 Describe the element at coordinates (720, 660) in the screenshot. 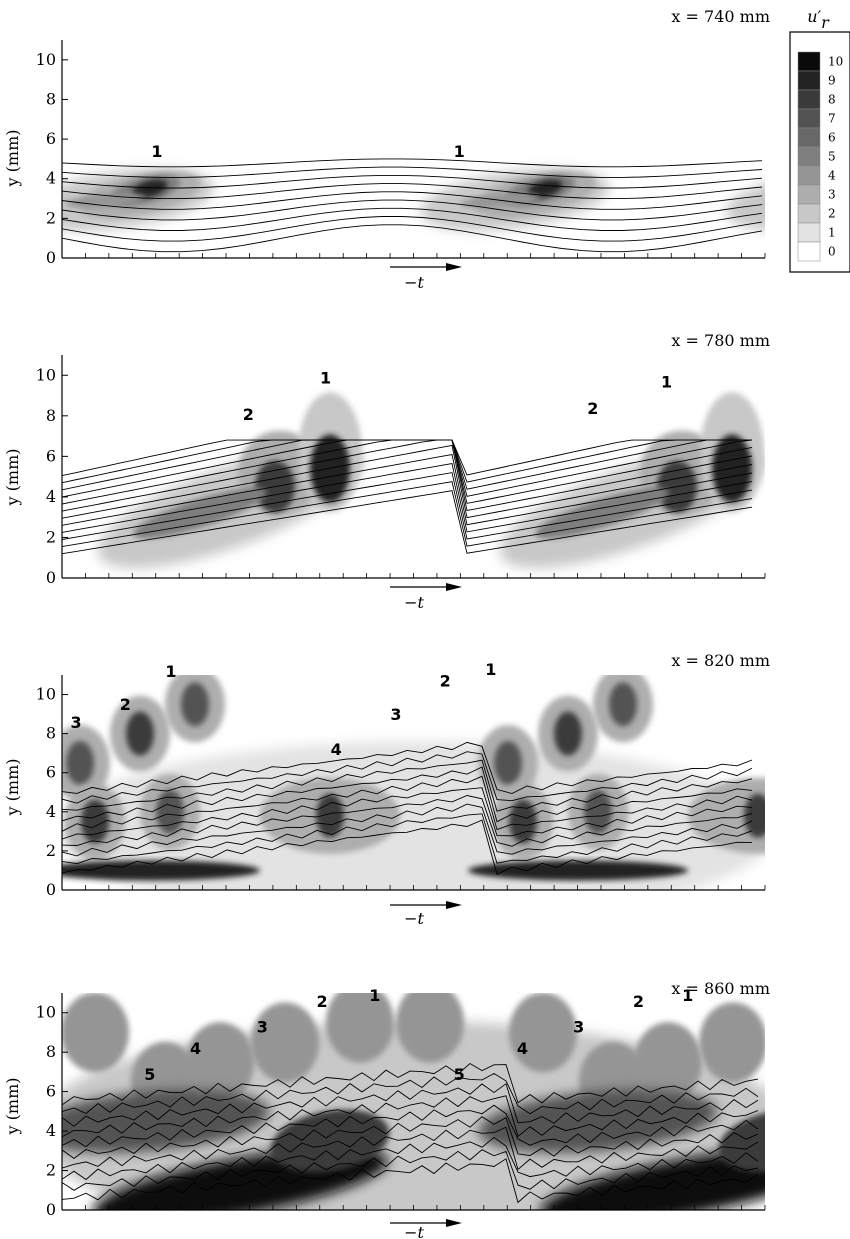

I see `station-label: x = 820 mm` at that location.